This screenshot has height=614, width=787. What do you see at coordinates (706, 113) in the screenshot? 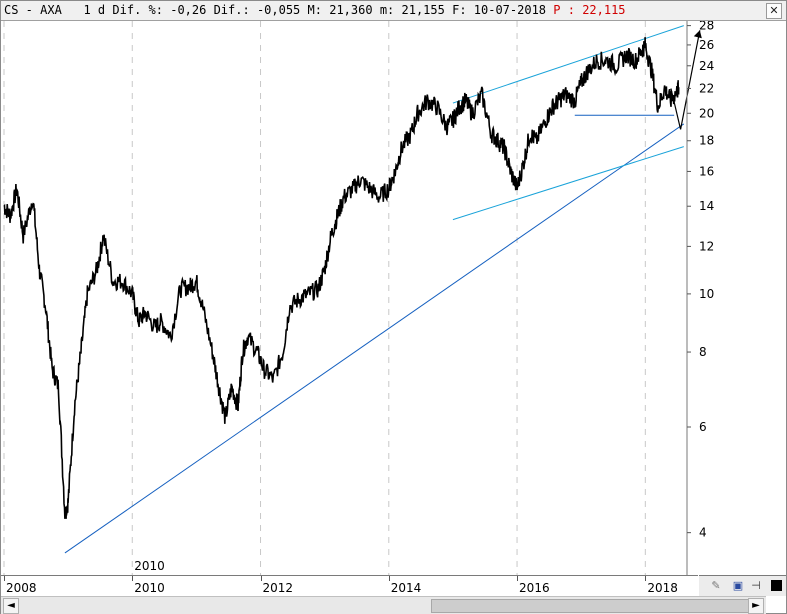
I see `y-tick-label: 20` at bounding box center [706, 113].